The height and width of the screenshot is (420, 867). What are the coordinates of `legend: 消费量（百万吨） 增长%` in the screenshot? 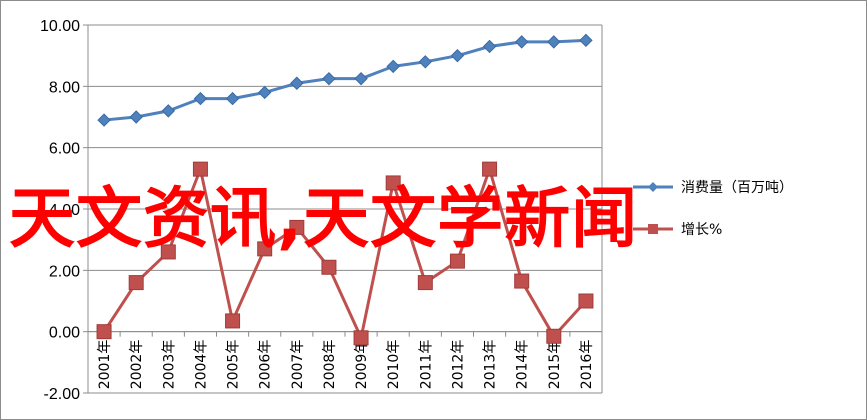 It's located at (713, 209).